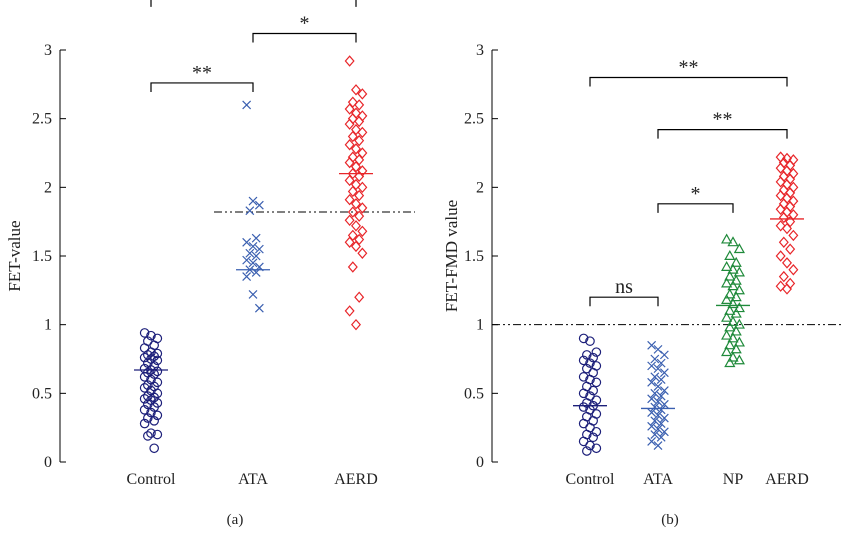 Image resolution: width=842 pixels, height=533 pixels. I want to click on y-axis-title: FET-value, so click(14, 255).